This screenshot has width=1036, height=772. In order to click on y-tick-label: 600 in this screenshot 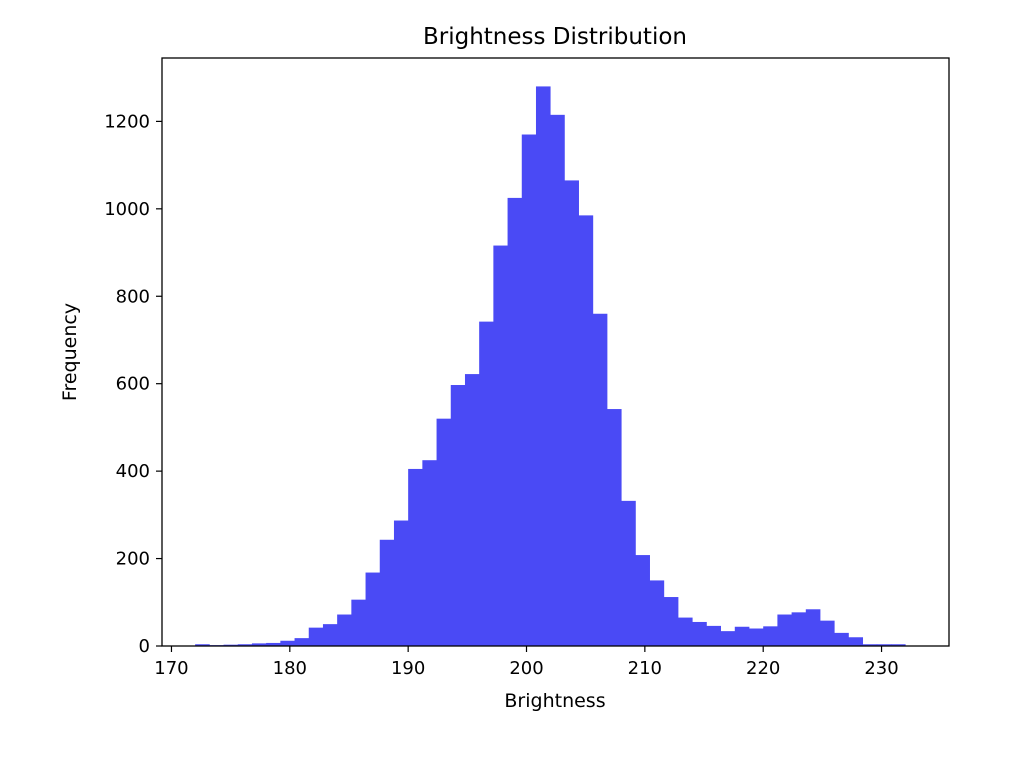, I will do `click(133, 384)`.